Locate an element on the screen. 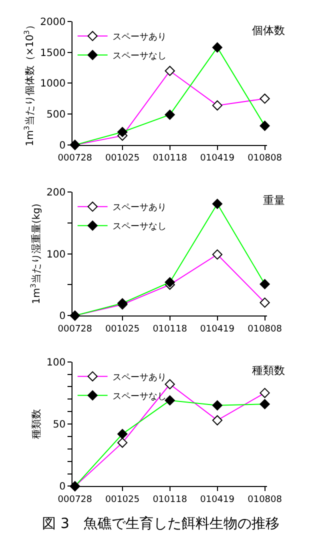  y-tick-label: 500 is located at coordinates (56, 115).